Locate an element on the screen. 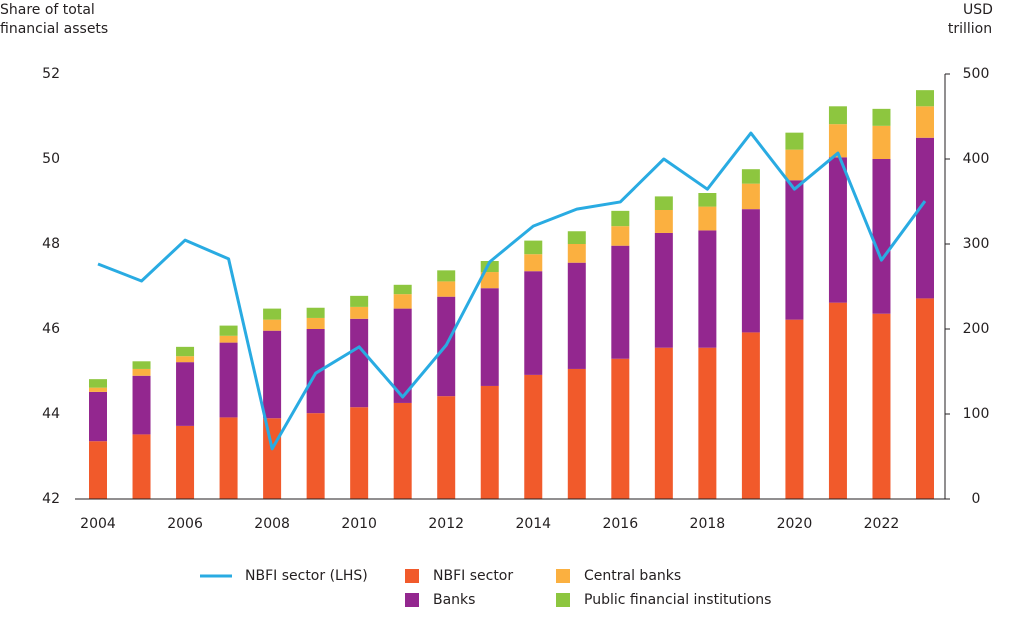 The image size is (1024, 618). x-tick-label: 2014 is located at coordinates (533, 524).